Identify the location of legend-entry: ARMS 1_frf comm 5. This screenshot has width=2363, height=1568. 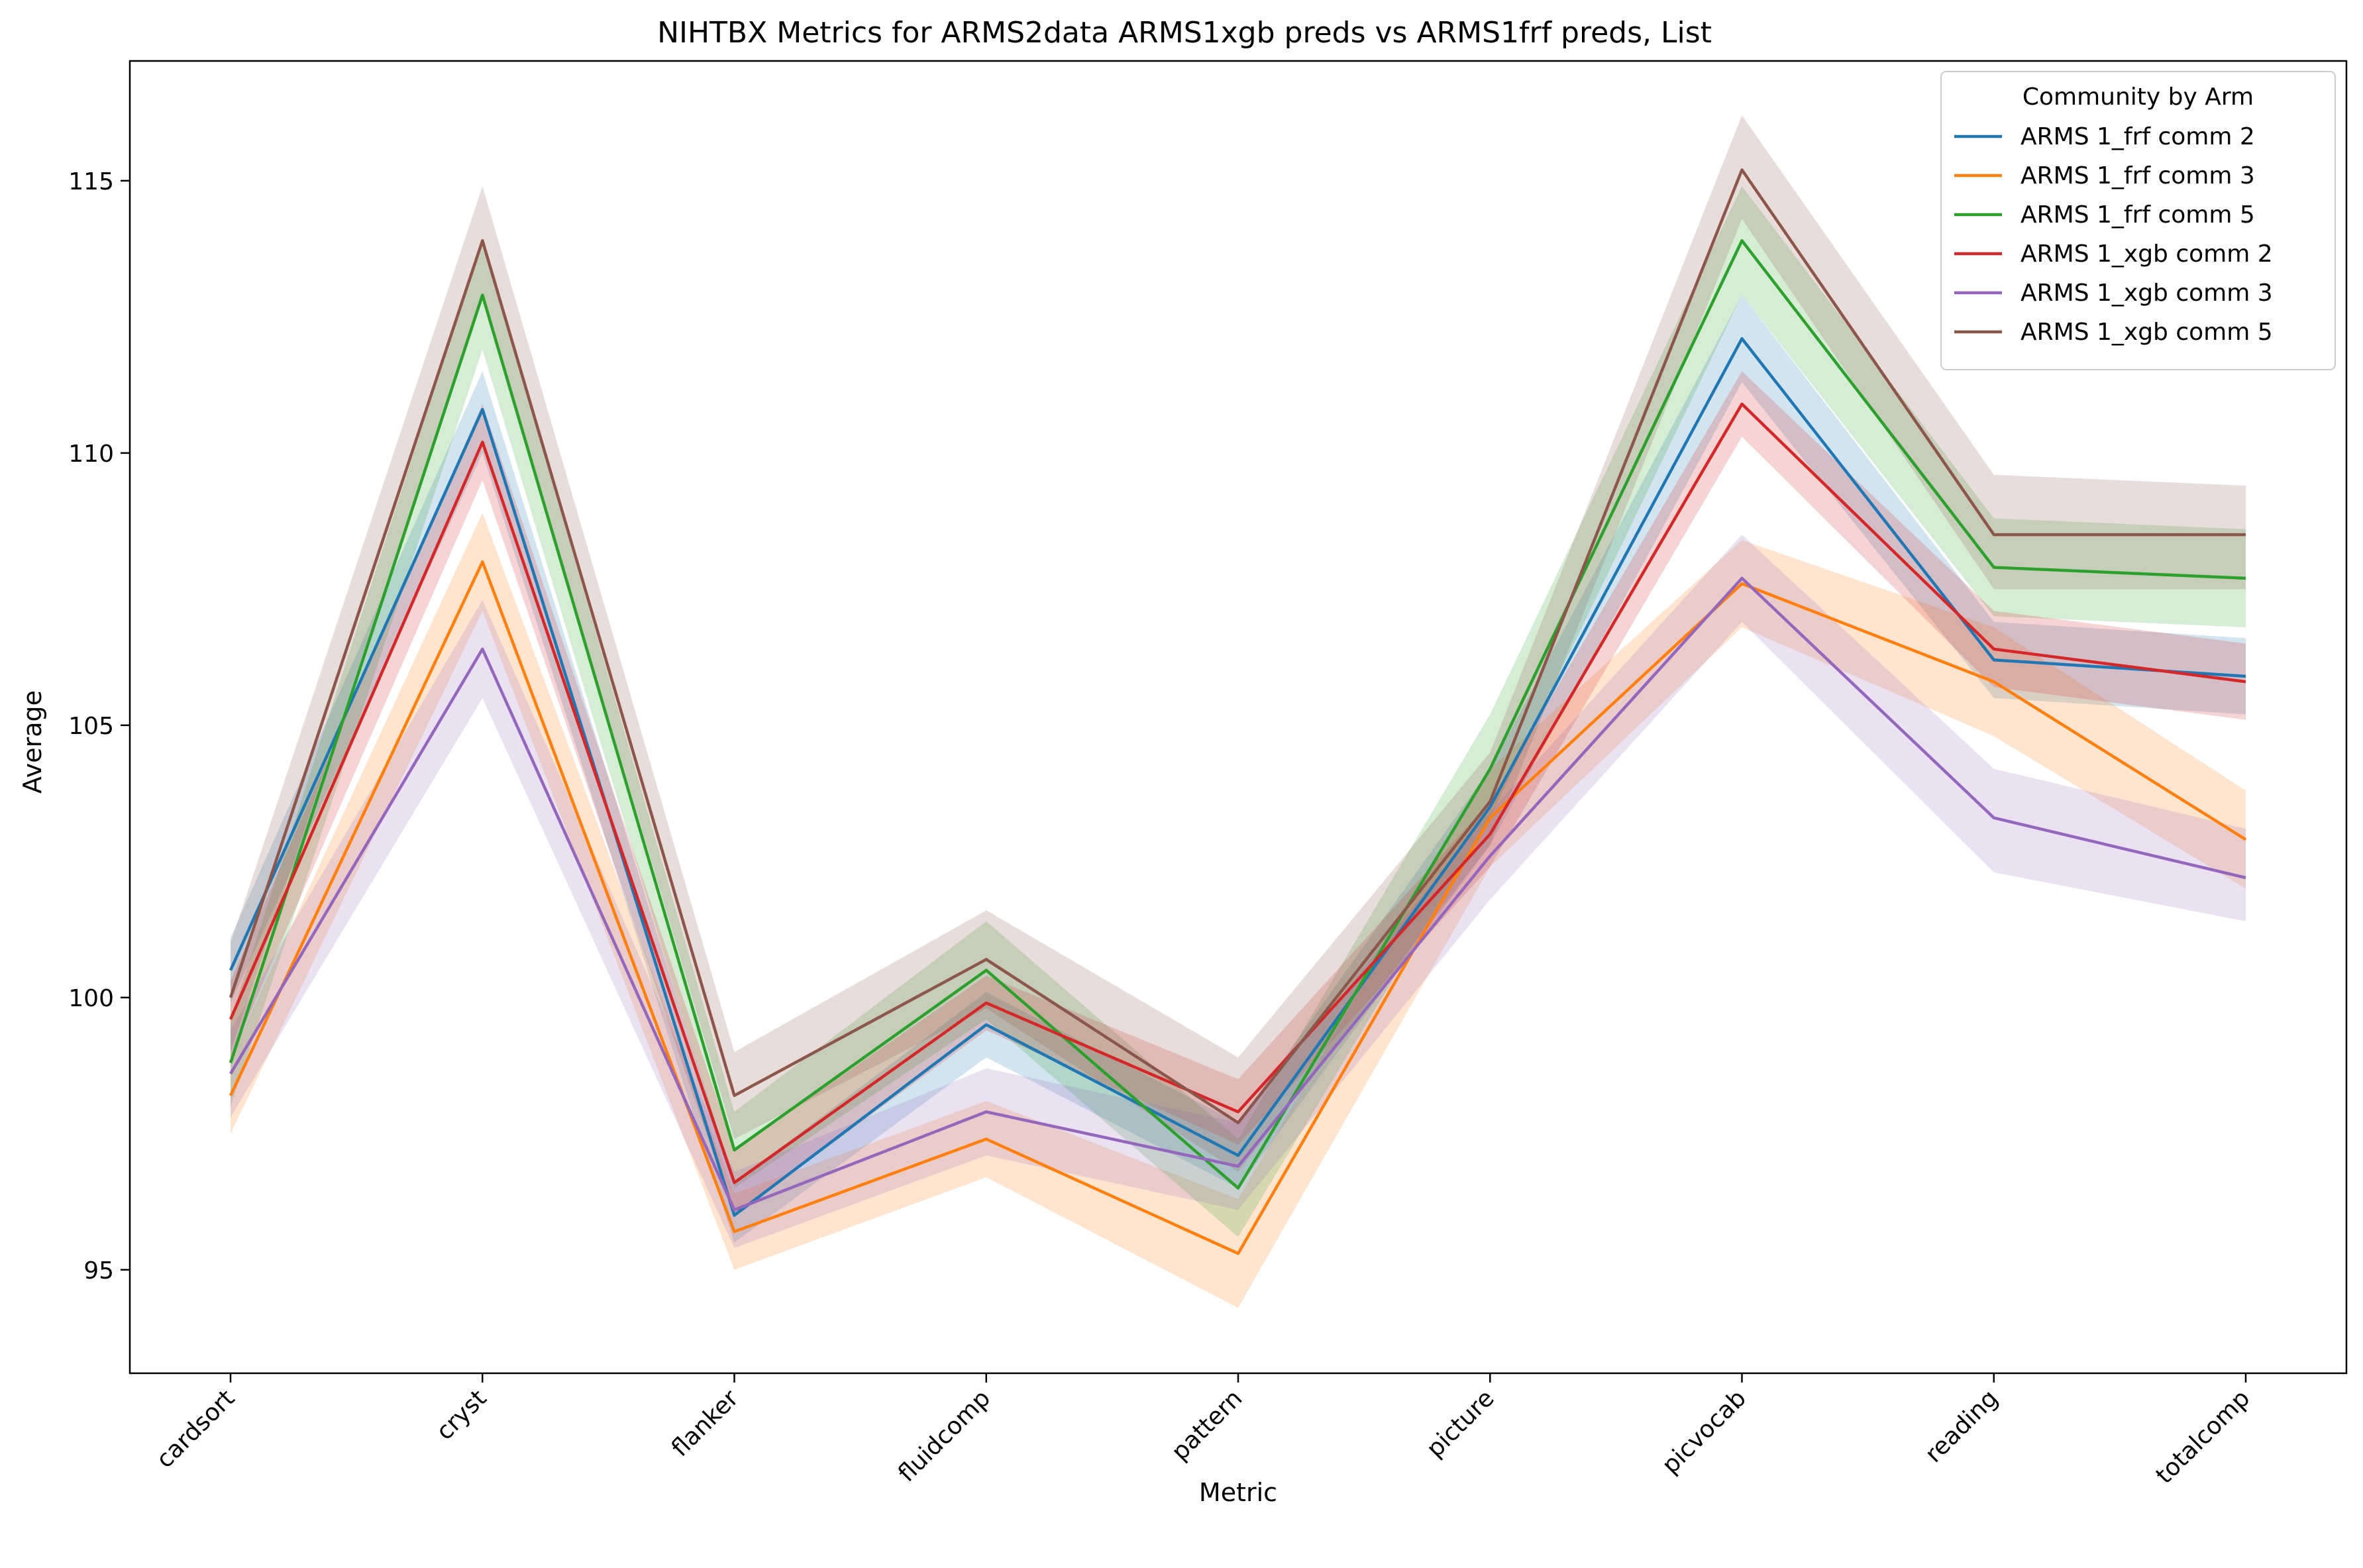
(2138, 215).